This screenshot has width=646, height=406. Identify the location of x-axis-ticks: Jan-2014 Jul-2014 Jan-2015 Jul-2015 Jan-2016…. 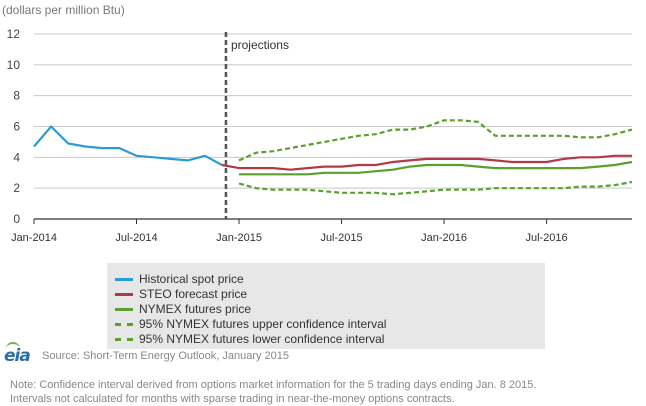
(289, 231).